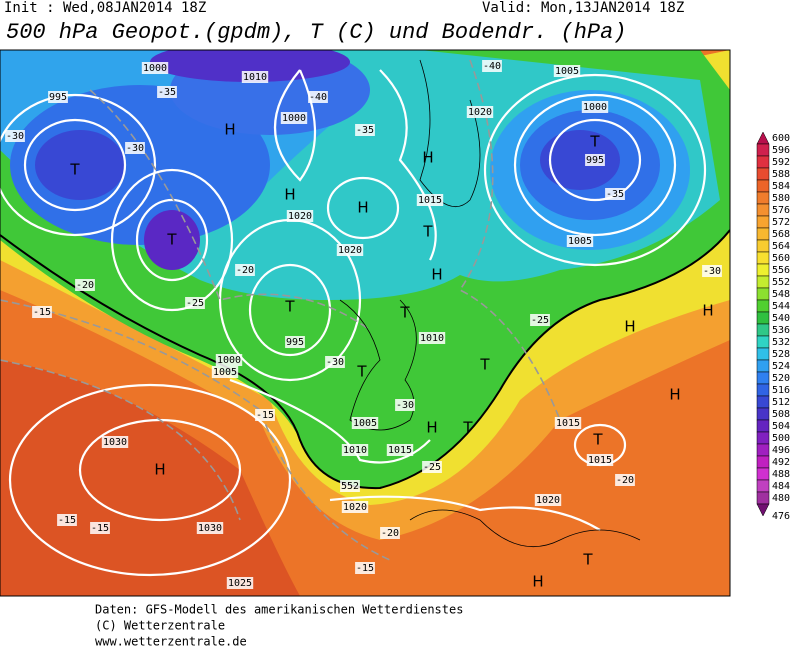  I want to click on contour-label: 1025, so click(240, 583).